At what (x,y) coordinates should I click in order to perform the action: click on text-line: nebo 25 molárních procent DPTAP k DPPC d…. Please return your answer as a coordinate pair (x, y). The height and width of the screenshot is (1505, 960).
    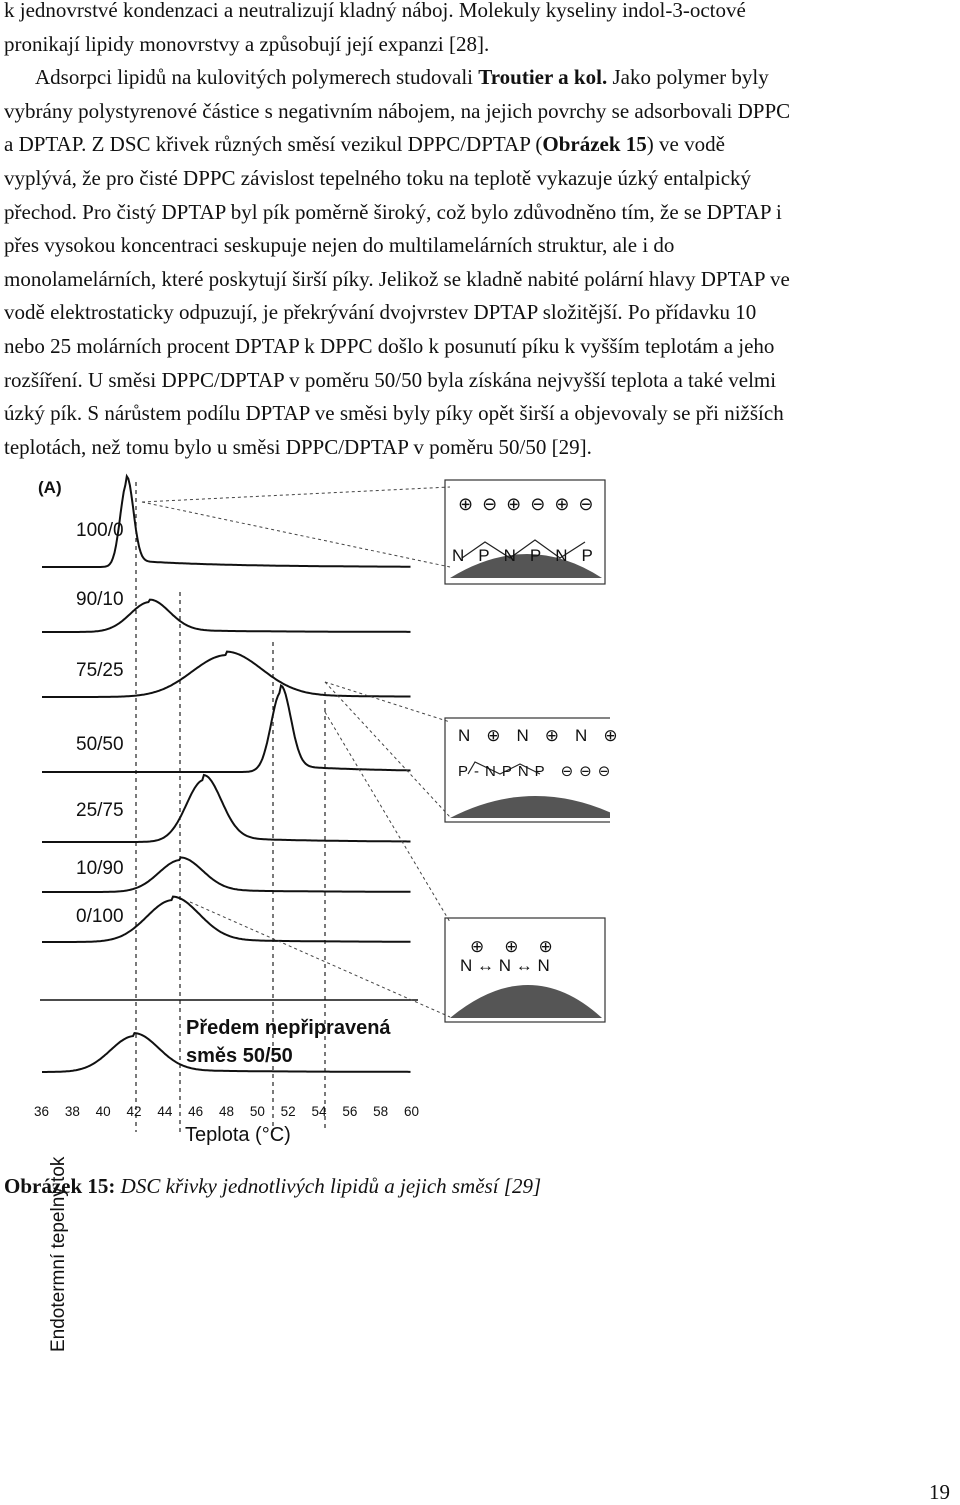
    Looking at the image, I should click on (389, 345).